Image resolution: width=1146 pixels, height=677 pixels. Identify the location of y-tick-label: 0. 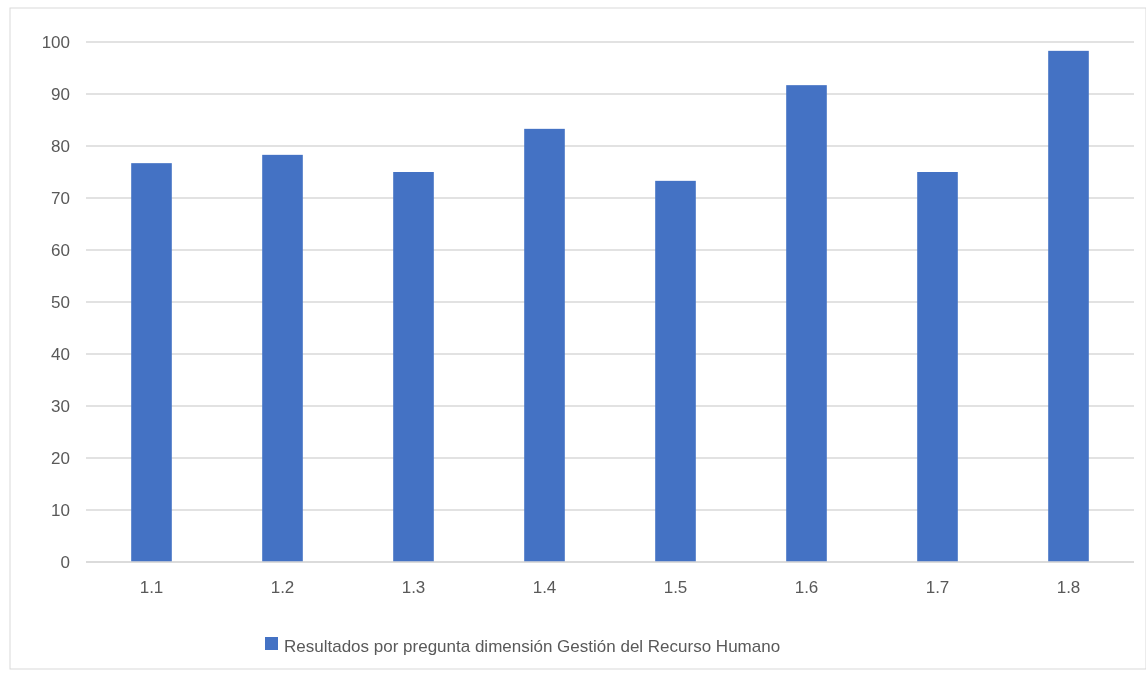
(65, 562).